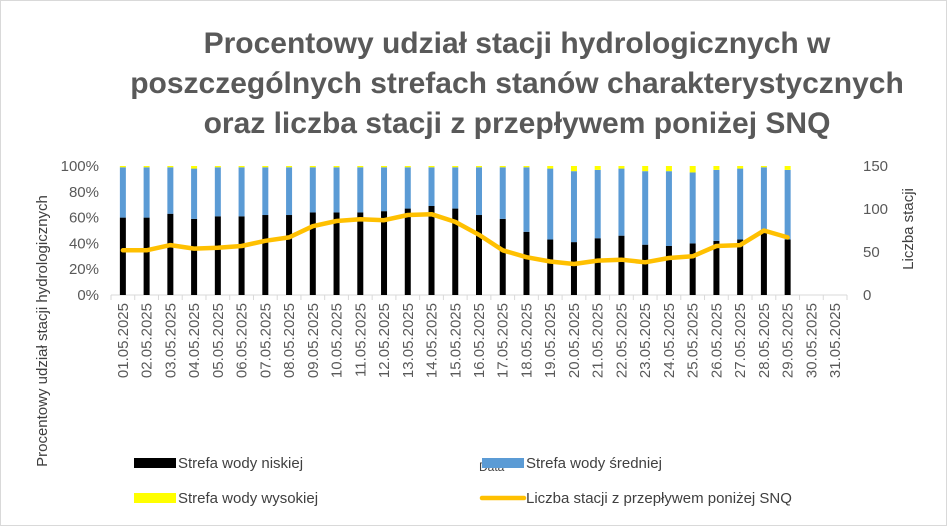 The image size is (947, 530). What do you see at coordinates (218, 340) in the screenshot?
I see `x-tick-label: 05.05.2025` at bounding box center [218, 340].